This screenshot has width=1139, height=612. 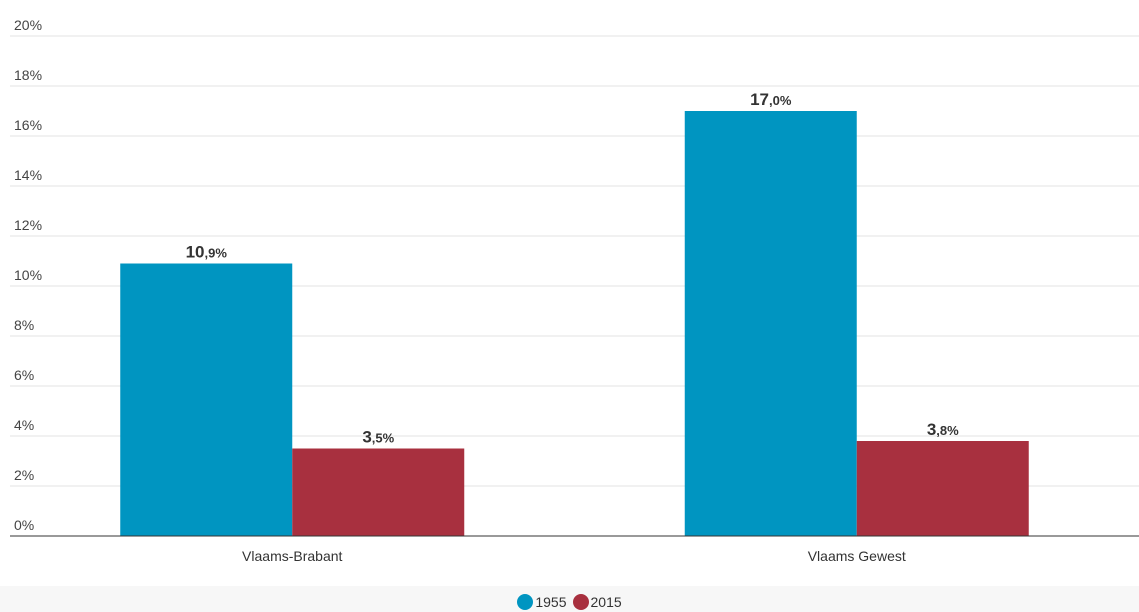 I want to click on y-tick-label: 16%, so click(x=28, y=125).